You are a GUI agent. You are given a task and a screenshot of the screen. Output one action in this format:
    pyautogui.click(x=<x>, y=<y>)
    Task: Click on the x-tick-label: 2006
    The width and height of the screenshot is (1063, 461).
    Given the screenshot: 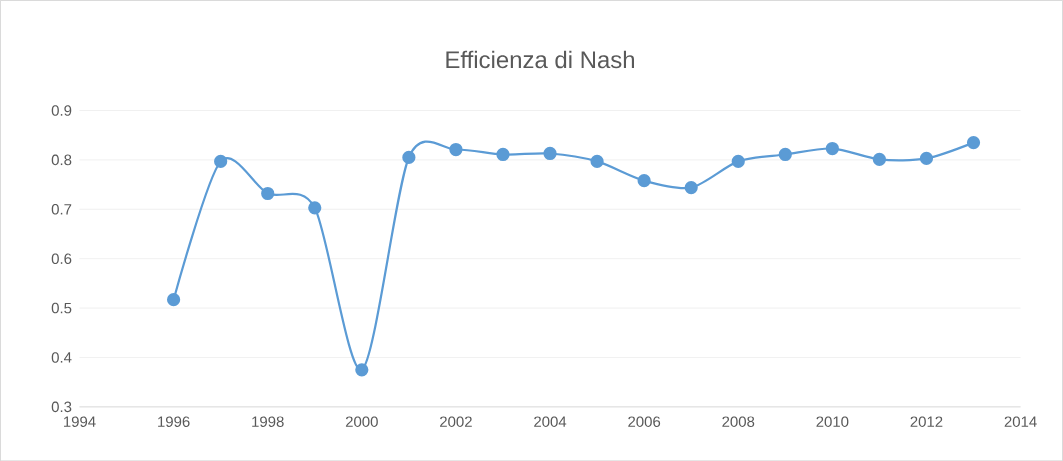 What is the action you would take?
    pyautogui.click(x=644, y=421)
    